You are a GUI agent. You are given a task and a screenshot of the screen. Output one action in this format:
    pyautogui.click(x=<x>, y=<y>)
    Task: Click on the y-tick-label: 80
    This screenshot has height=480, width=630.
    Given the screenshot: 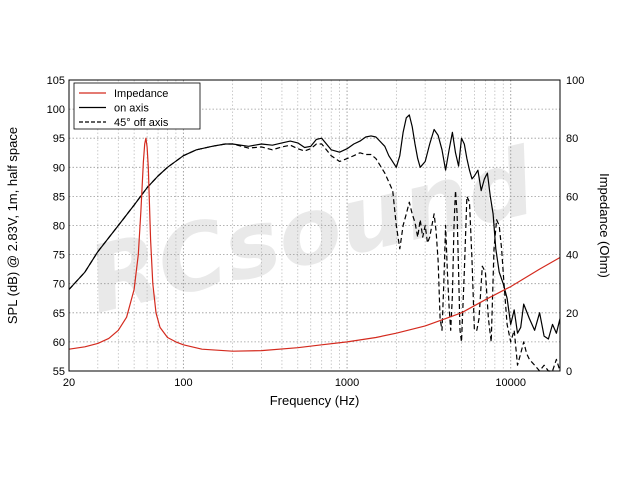 What is the action you would take?
    pyautogui.click(x=59, y=227)
    